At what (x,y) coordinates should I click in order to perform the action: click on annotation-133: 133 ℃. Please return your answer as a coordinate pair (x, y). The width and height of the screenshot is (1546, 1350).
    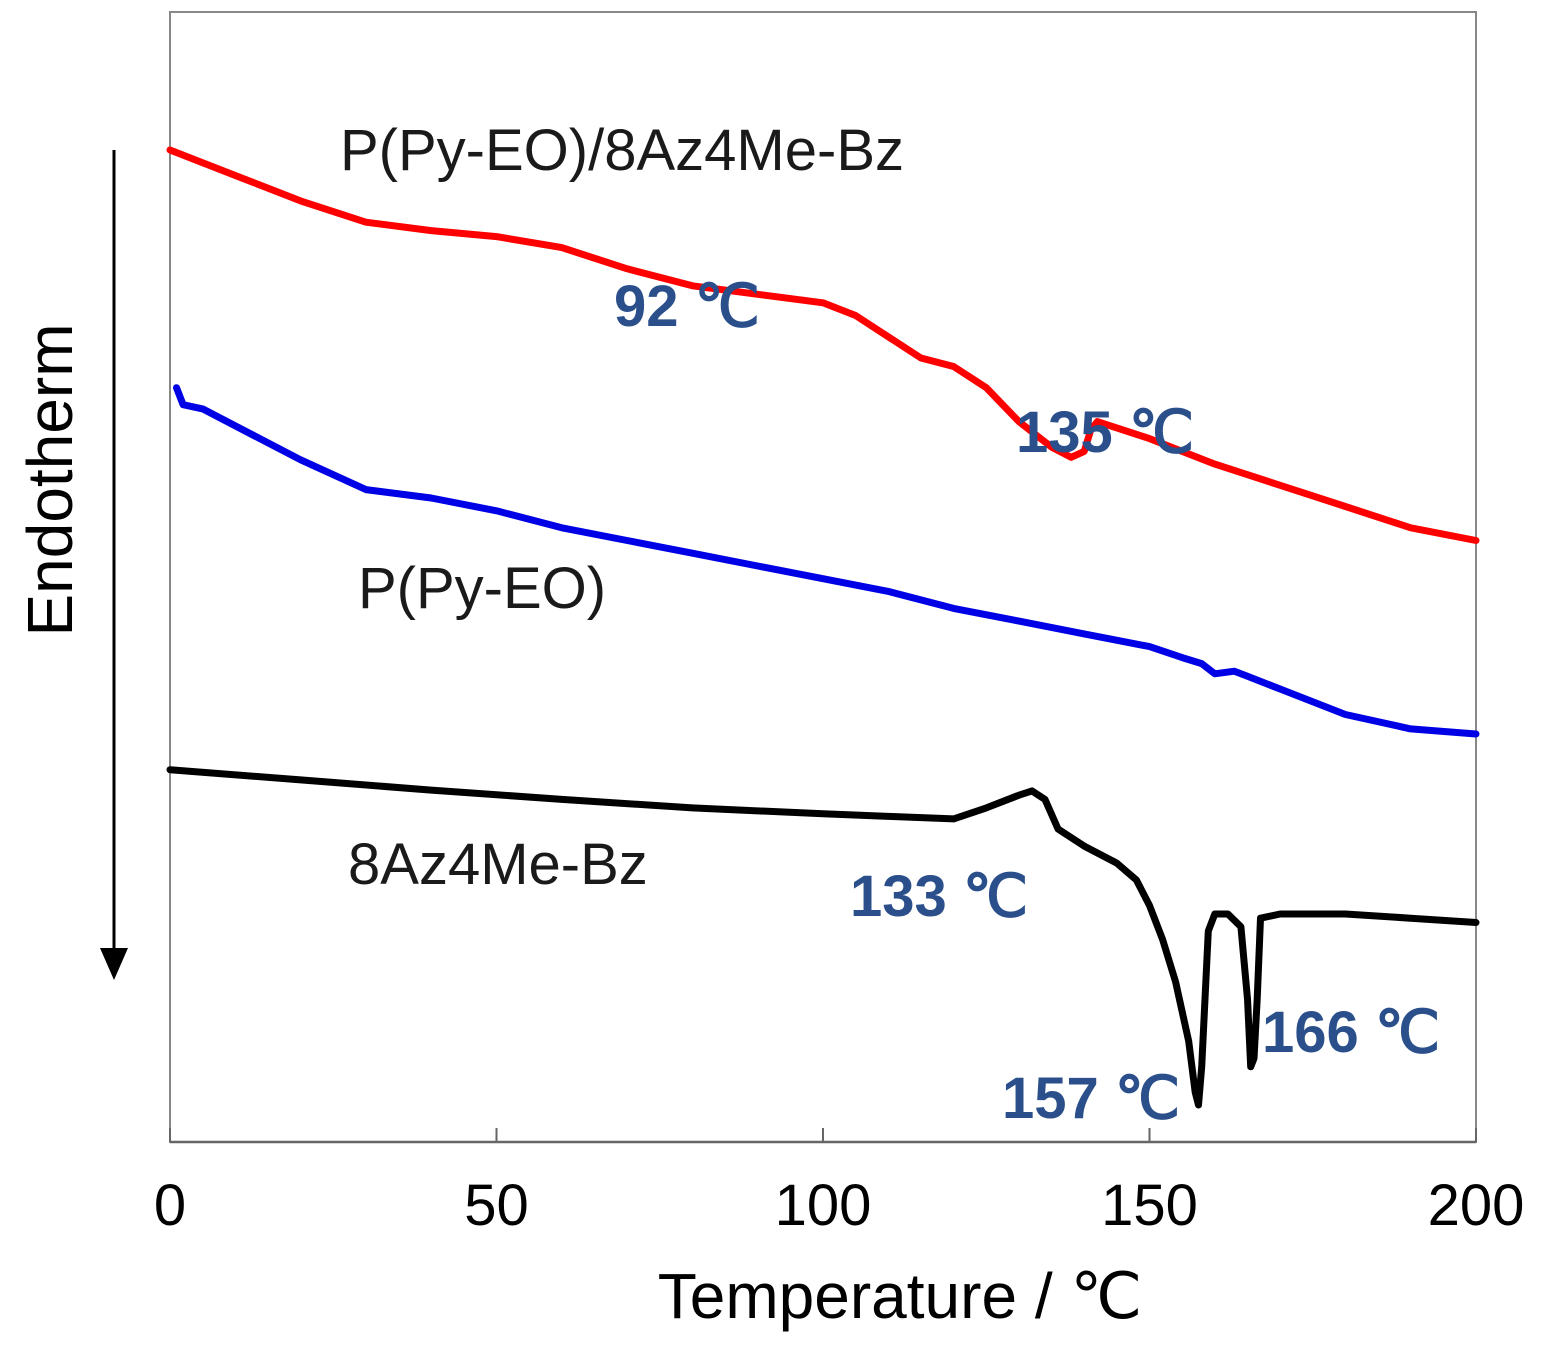
    Looking at the image, I should click on (939, 896).